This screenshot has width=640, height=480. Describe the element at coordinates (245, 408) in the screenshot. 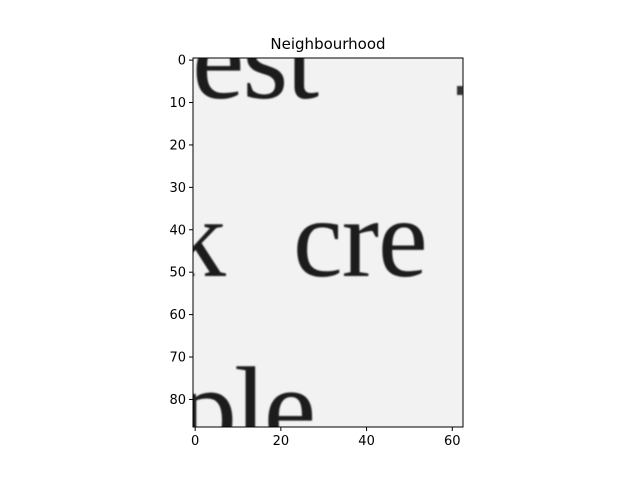

I see `word-fragment-bottom: ple` at that location.